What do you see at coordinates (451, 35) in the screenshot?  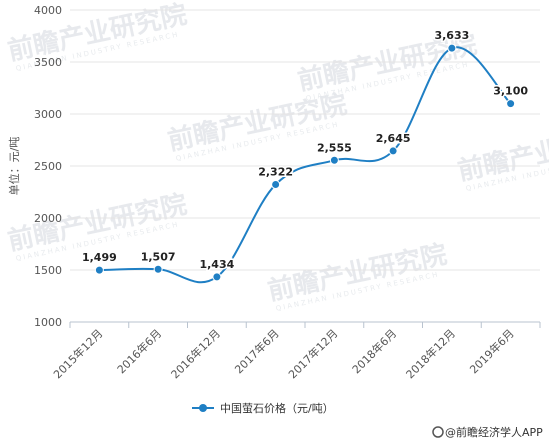 I see `data-label: 3,633` at bounding box center [451, 35].